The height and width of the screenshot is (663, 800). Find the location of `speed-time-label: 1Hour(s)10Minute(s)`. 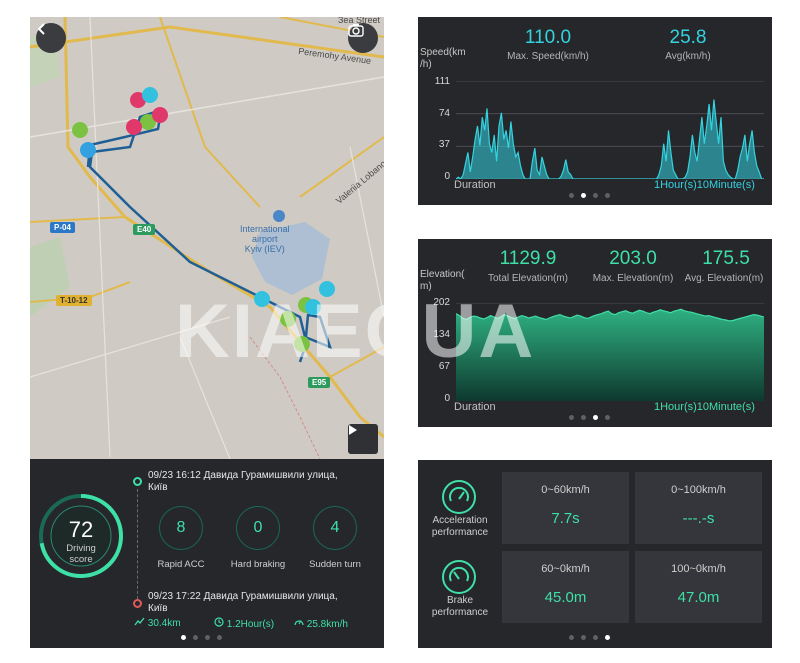

speed-time-label: 1Hour(s)10Minute(s) is located at coordinates (704, 185).